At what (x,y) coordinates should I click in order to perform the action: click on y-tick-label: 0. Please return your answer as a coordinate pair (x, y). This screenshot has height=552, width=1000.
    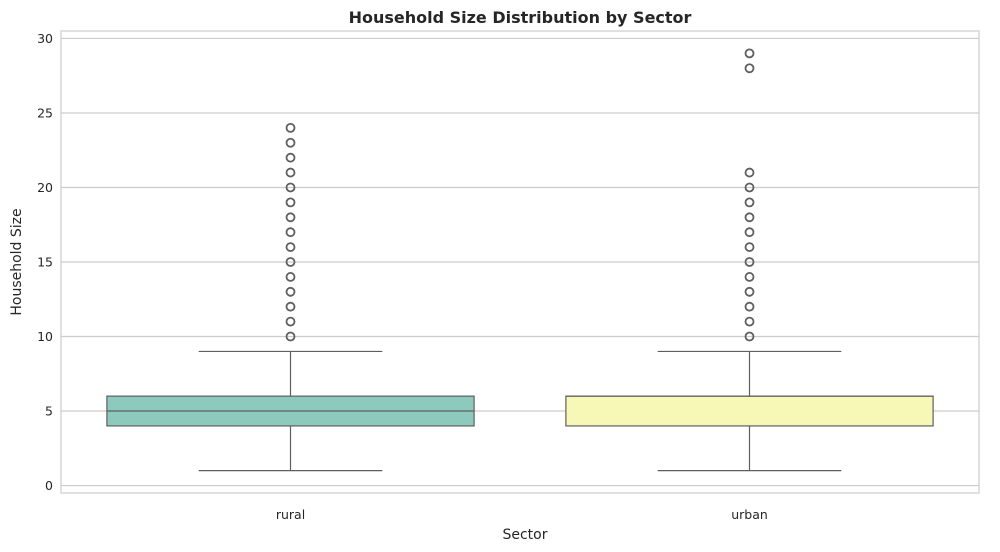
    Looking at the image, I should click on (49, 485).